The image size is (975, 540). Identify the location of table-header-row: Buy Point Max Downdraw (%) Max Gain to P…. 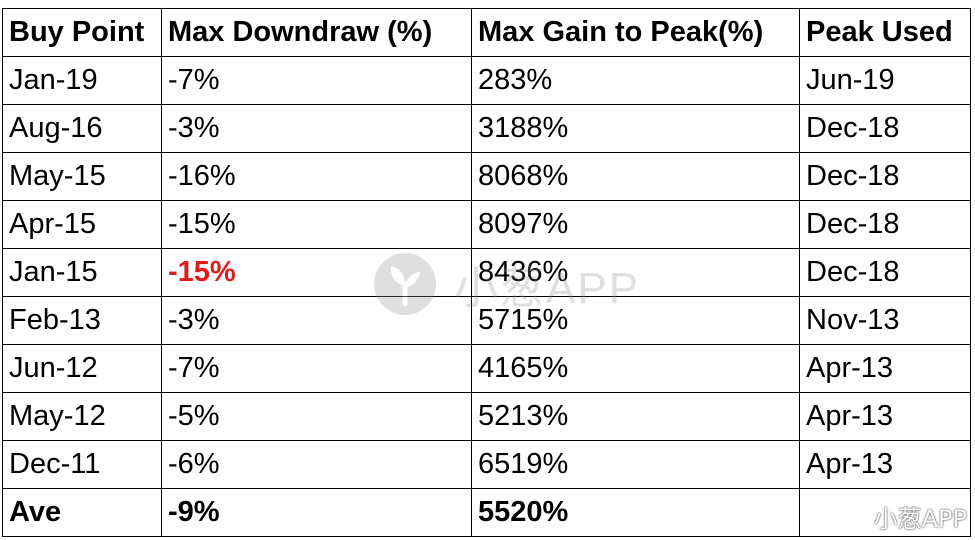
(486, 32).